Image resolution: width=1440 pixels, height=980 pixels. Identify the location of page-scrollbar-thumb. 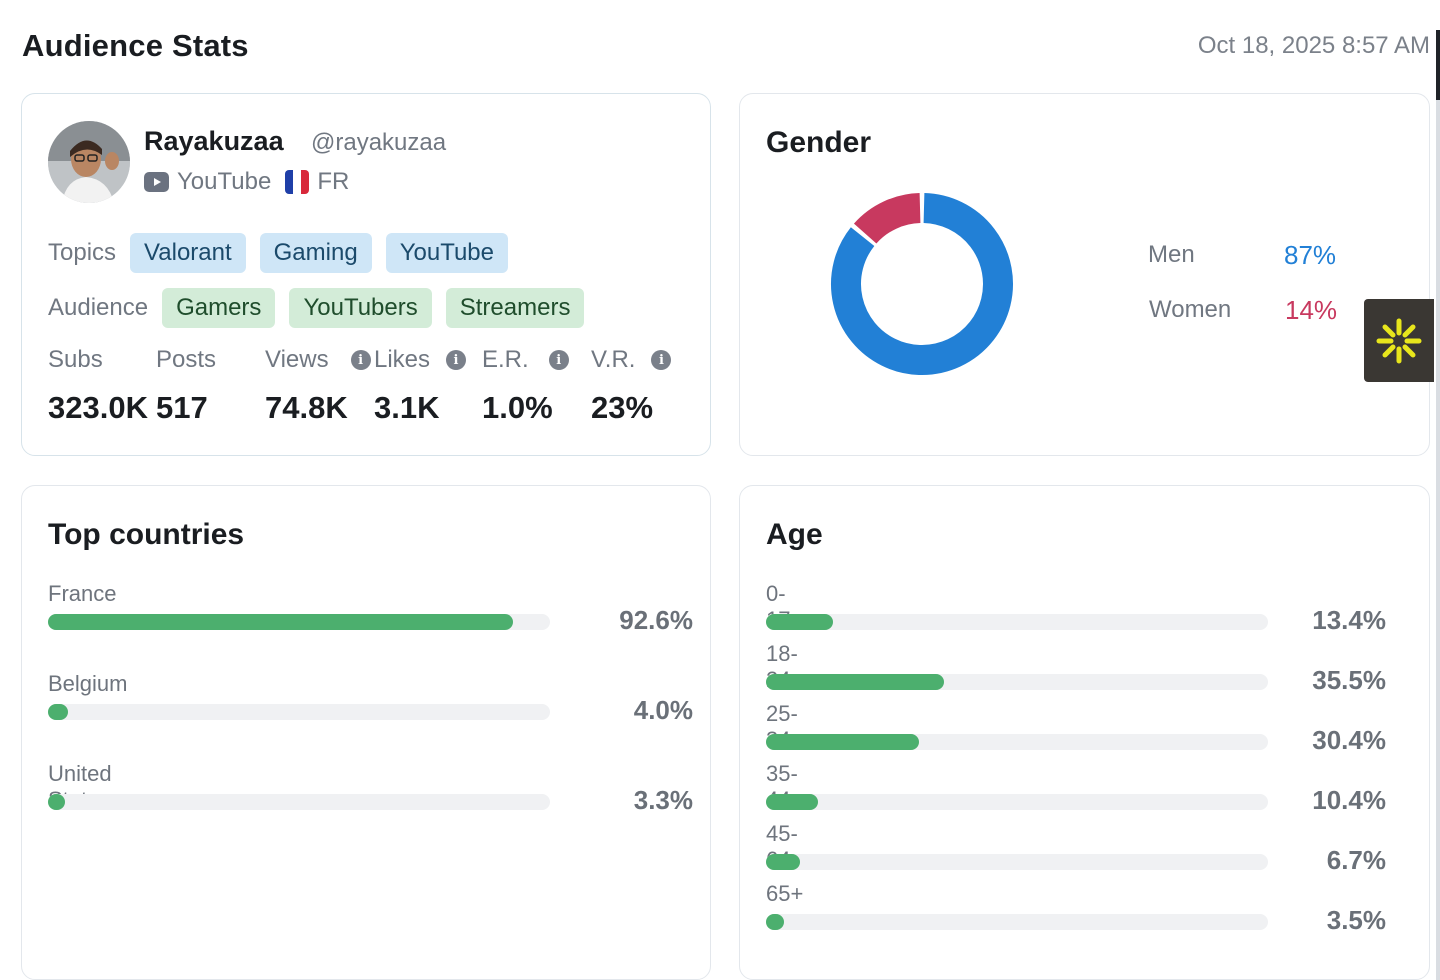
(1438, 65).